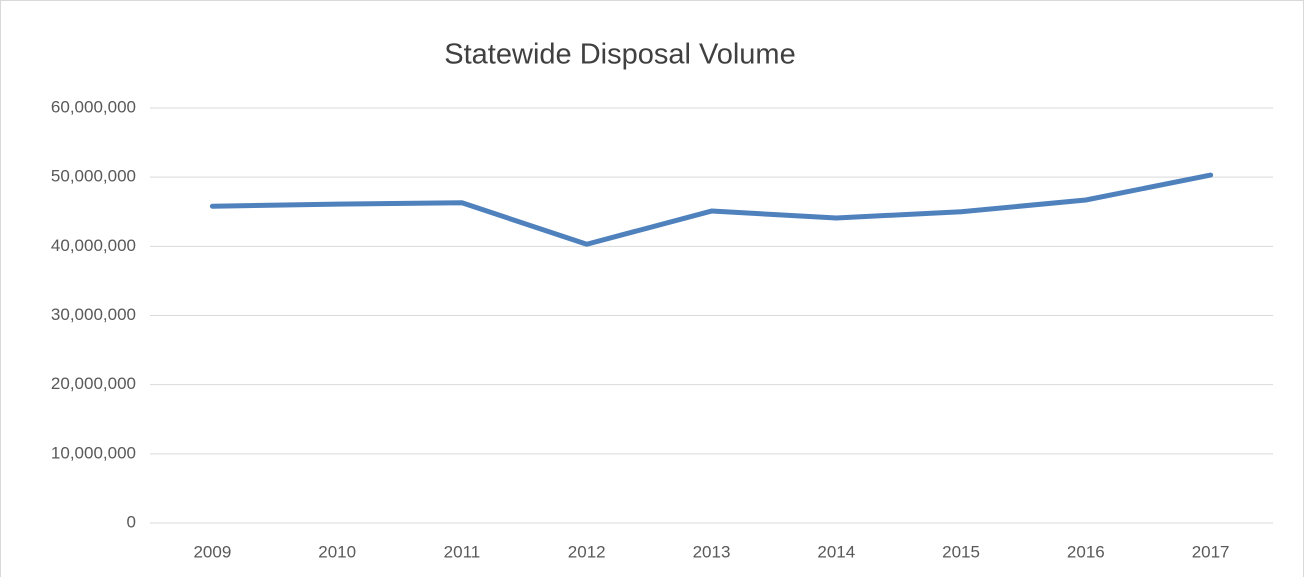  Describe the element at coordinates (337, 551) in the screenshot. I see `x-tick-label: 2010` at that location.